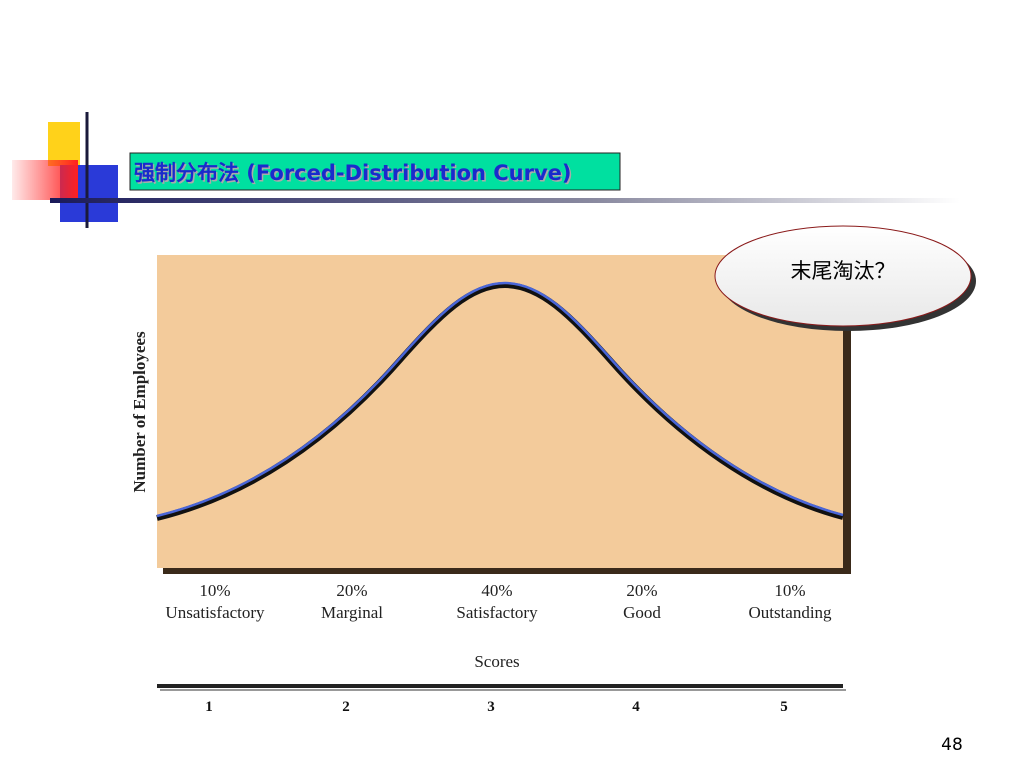 The width and height of the screenshot is (1024, 768). I want to click on category-label: Satisfactory, so click(497, 612).